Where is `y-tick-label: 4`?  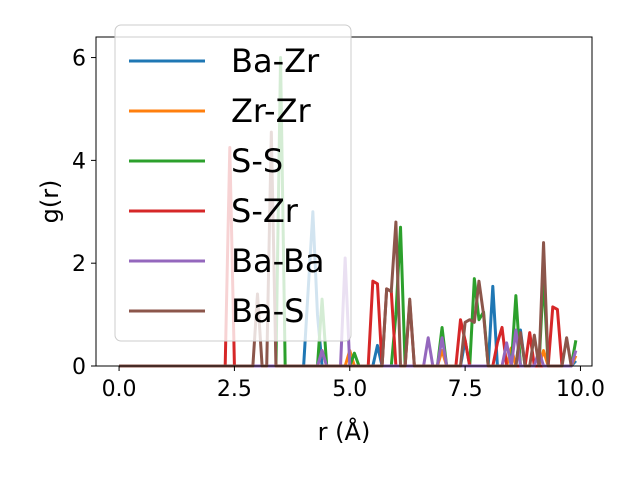 y-tick-label: 4 is located at coordinates (79, 161).